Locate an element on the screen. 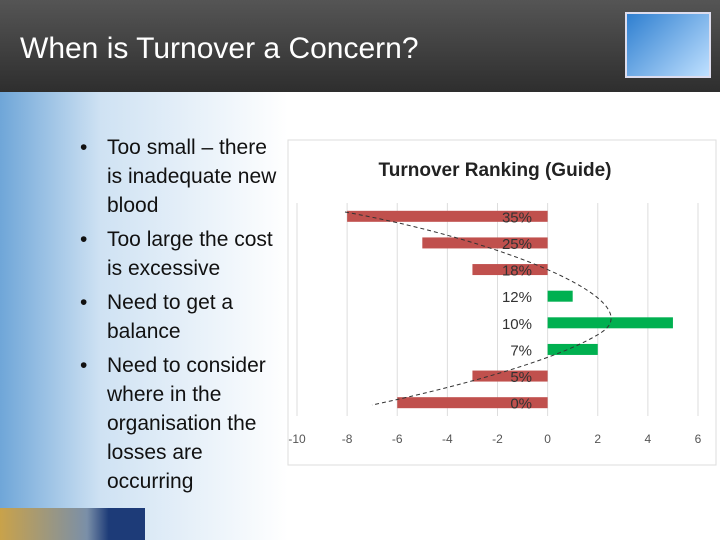 This screenshot has width=720, height=540. guide-curve is located at coordinates (478, 308).